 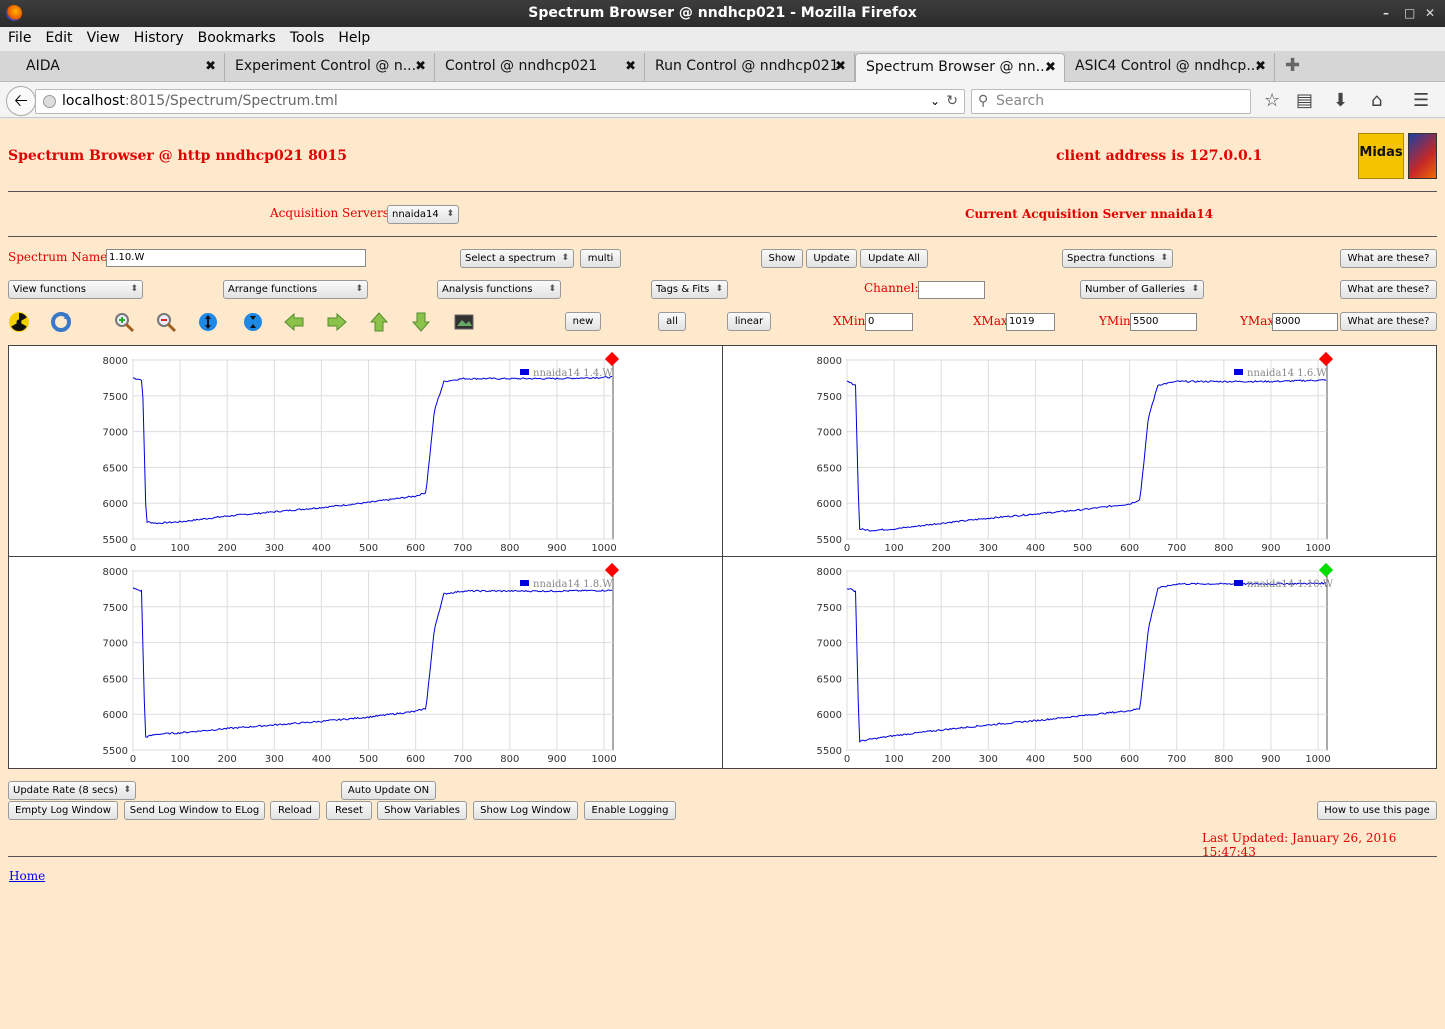 What do you see at coordinates (75, 289) in the screenshot?
I see `view-functions-dropdown: View functions` at bounding box center [75, 289].